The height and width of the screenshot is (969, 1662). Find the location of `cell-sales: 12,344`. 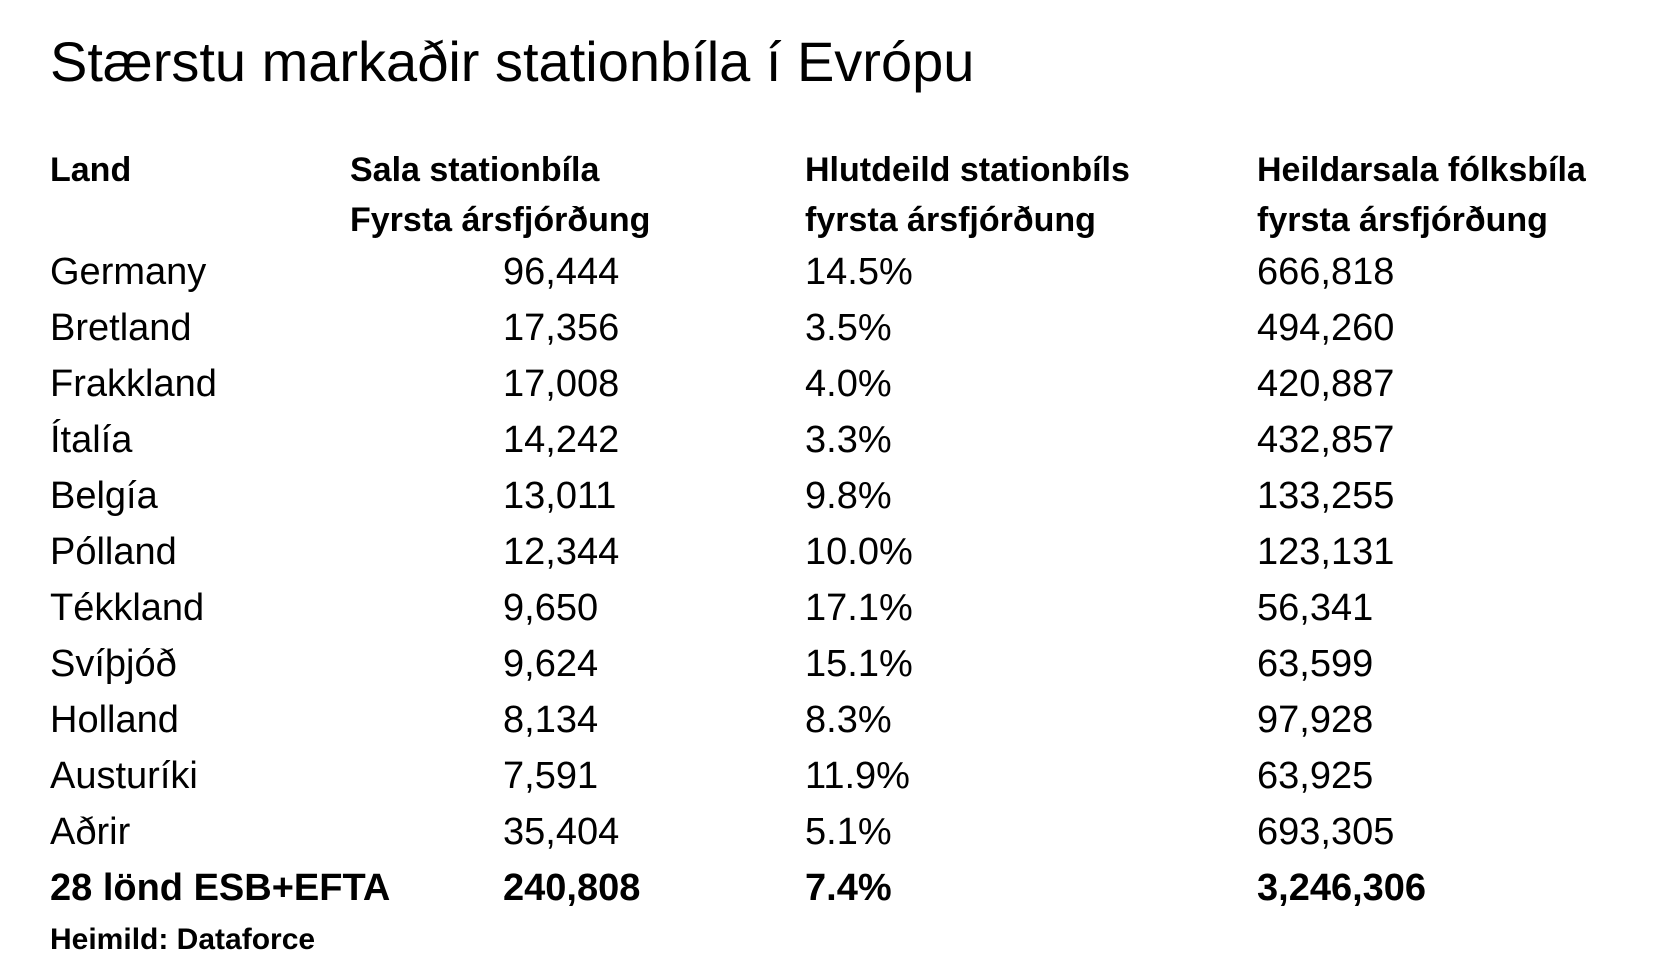

cell-sales: 12,344 is located at coordinates (561, 552).